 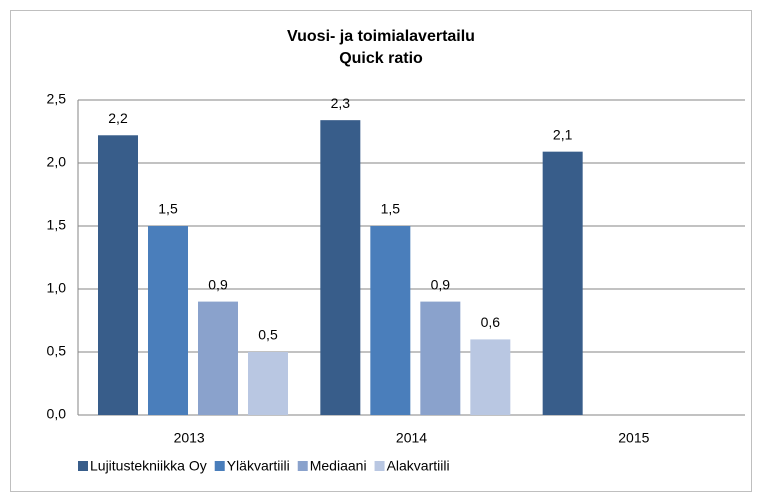 I want to click on data-label: 2,3, so click(x=341, y=103).